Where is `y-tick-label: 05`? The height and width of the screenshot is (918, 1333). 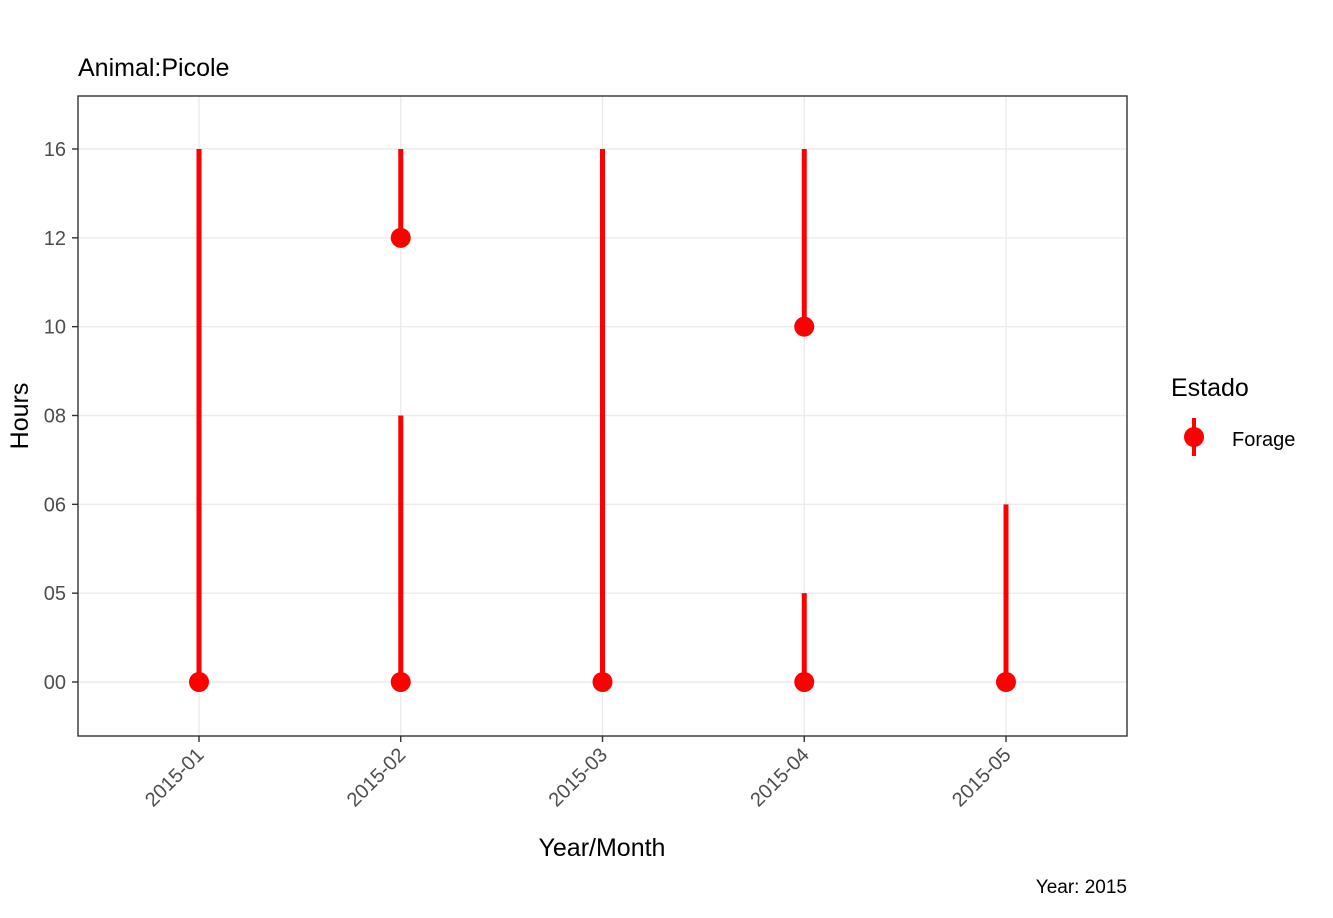 y-tick-label: 05 is located at coordinates (55, 594).